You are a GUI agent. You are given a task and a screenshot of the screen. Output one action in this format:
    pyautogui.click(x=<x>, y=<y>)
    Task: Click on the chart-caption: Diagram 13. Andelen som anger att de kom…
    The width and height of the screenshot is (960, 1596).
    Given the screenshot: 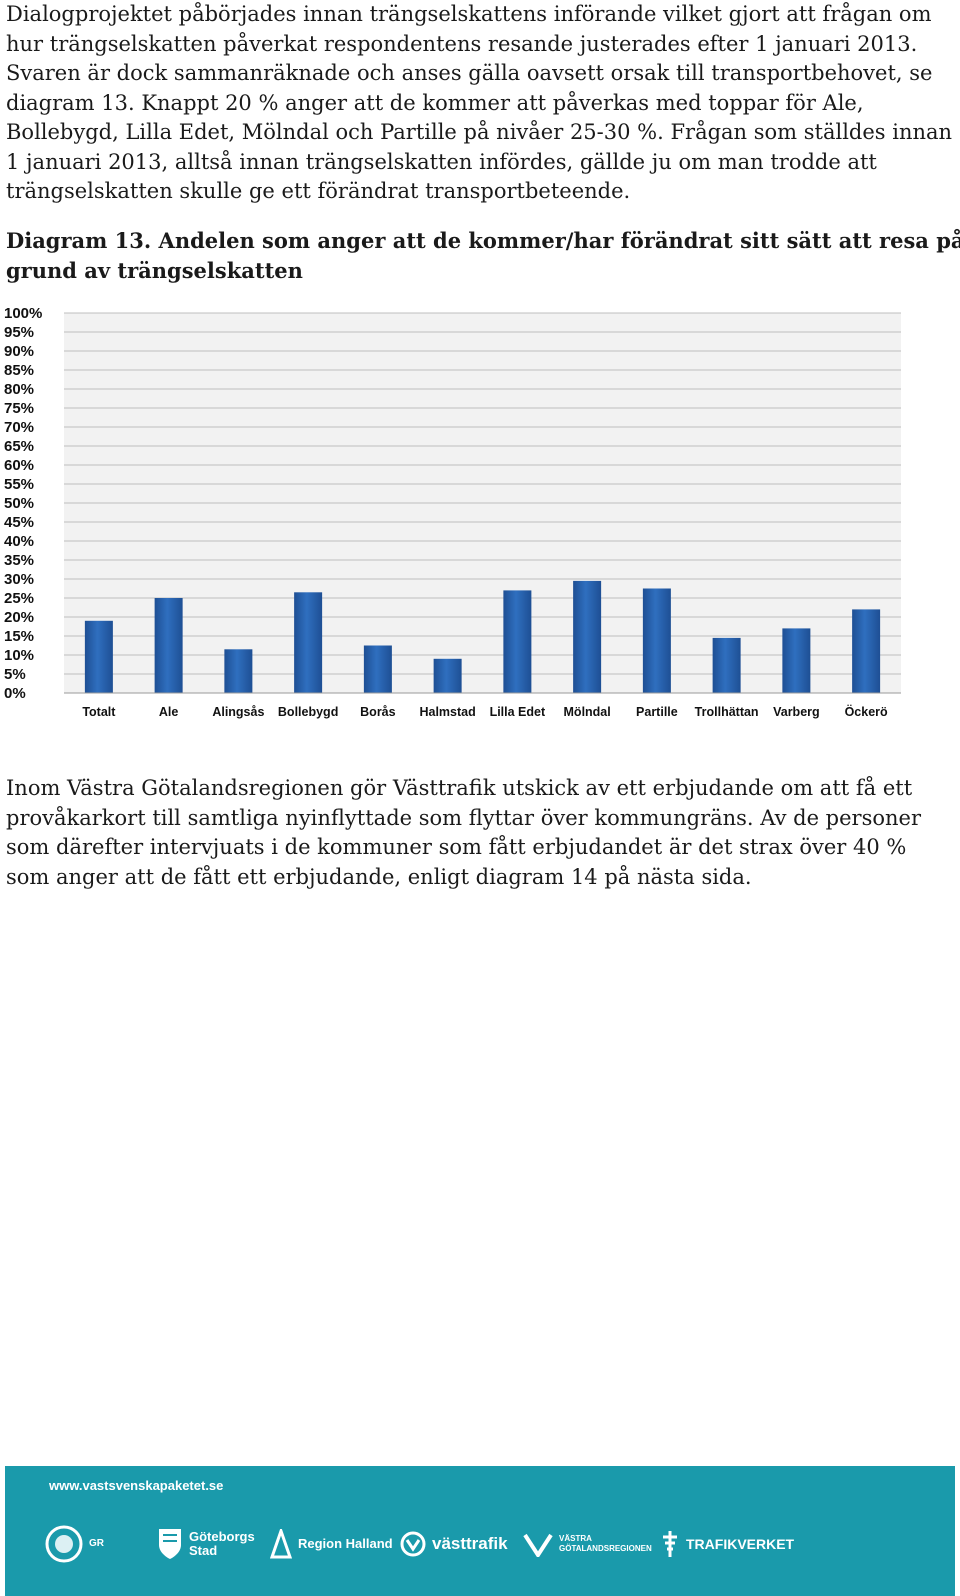 What is the action you would take?
    pyautogui.click(x=483, y=255)
    